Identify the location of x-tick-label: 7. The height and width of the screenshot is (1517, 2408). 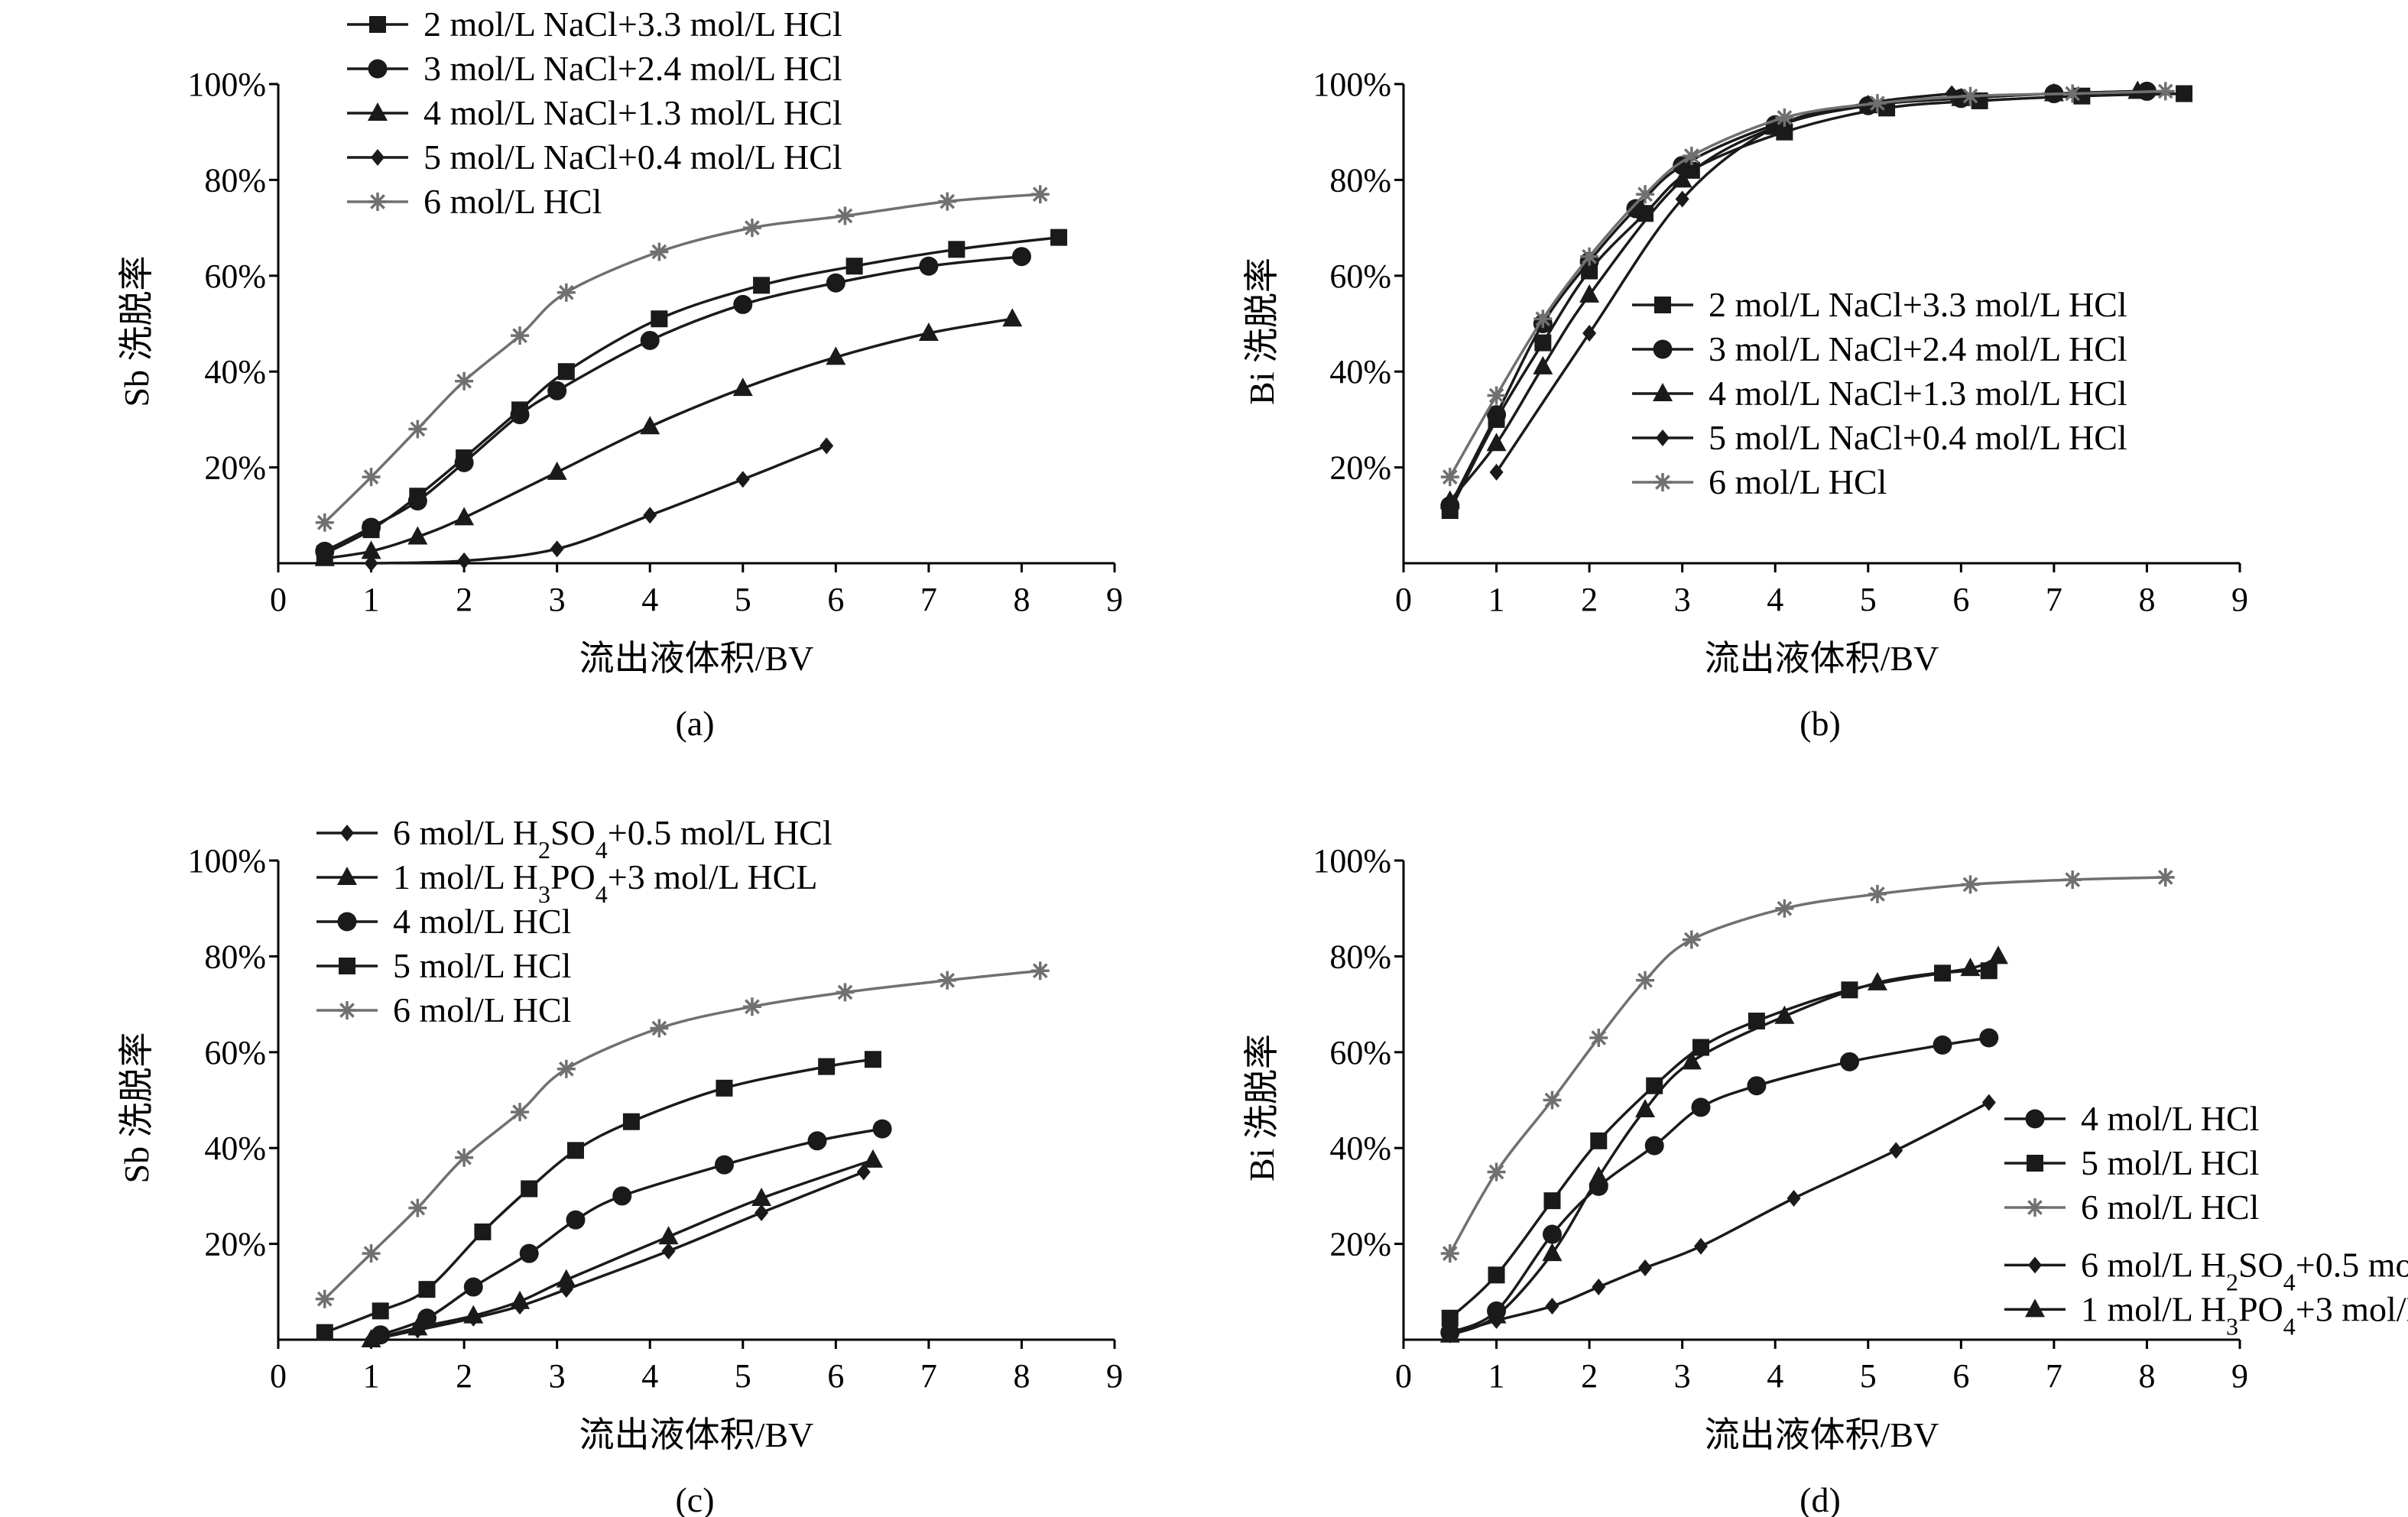
(929, 599).